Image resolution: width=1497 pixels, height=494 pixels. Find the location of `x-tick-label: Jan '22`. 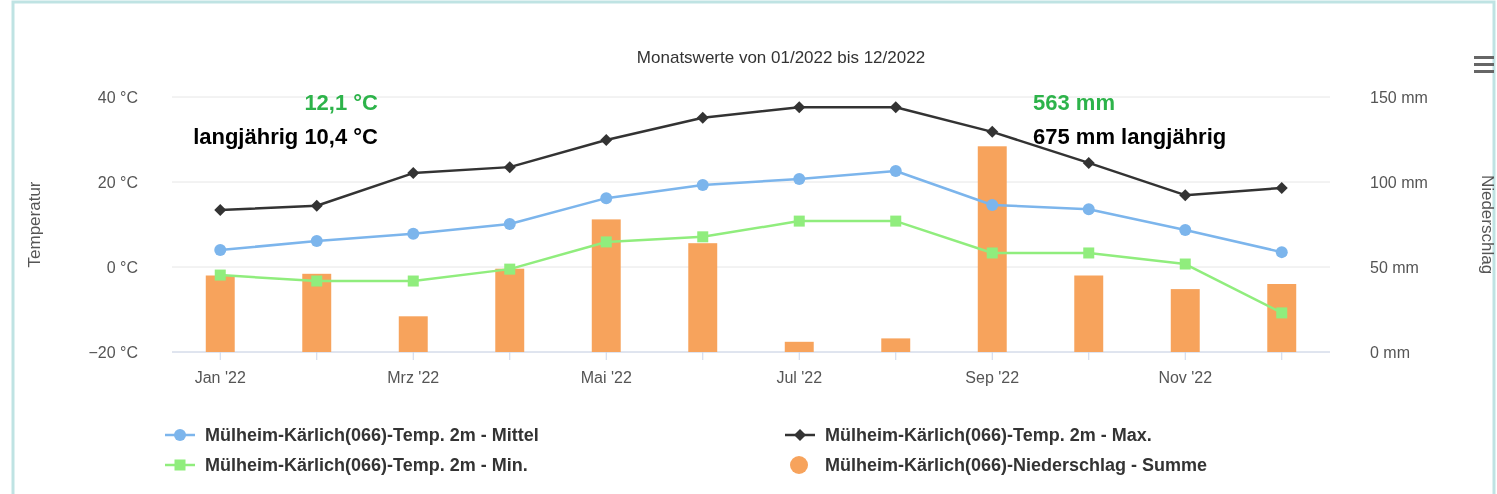

x-tick-label: Jan '22 is located at coordinates (220, 377).